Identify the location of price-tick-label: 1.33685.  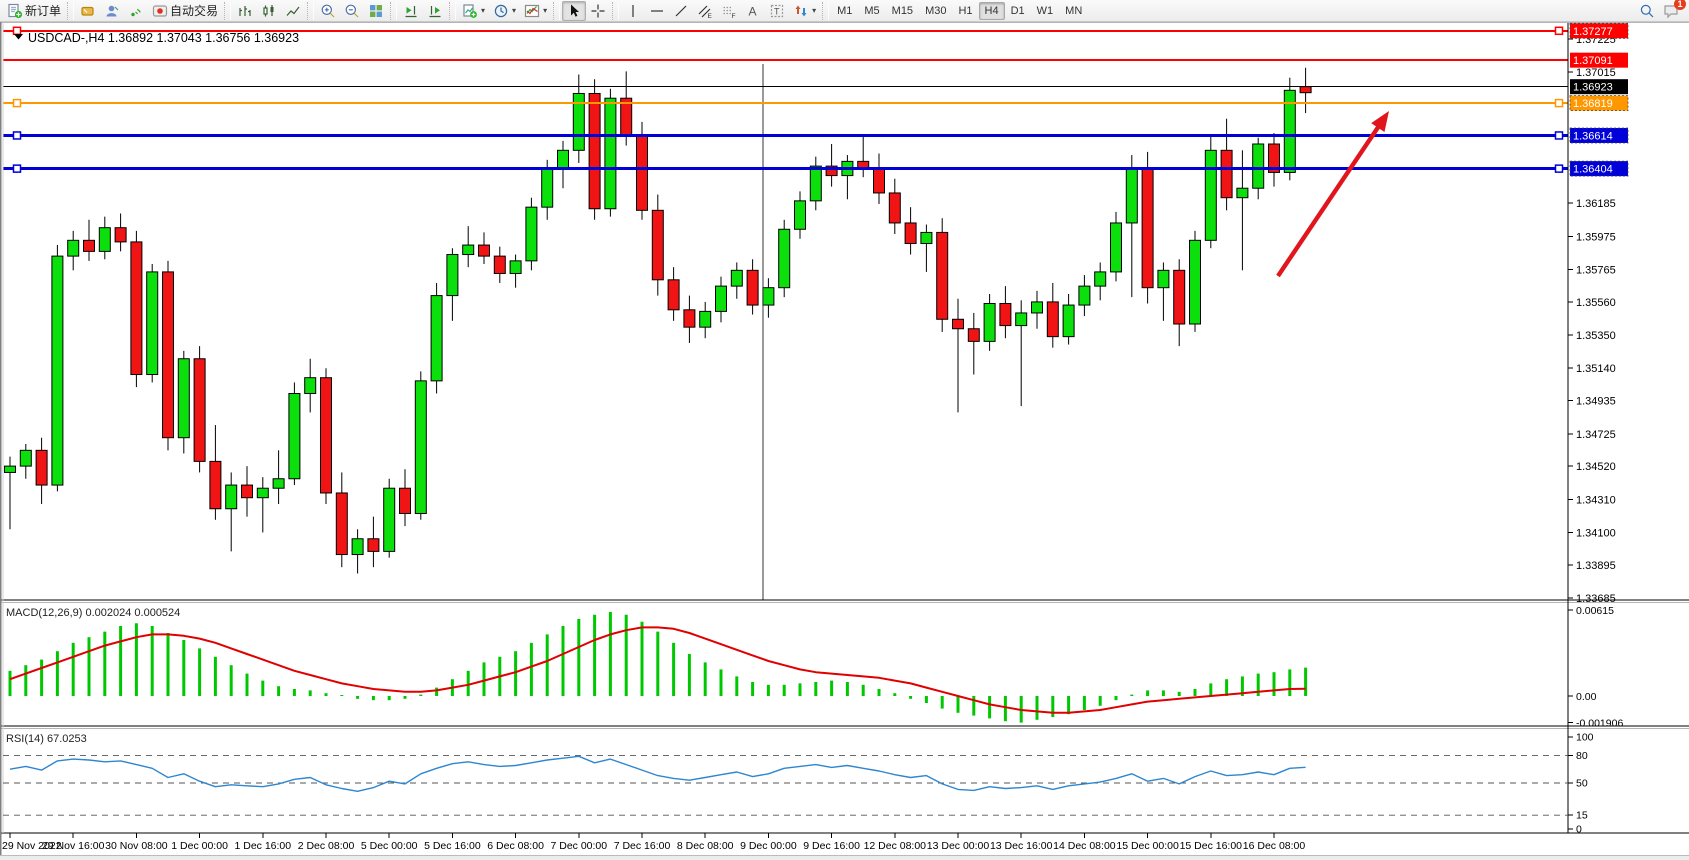
(1596, 599).